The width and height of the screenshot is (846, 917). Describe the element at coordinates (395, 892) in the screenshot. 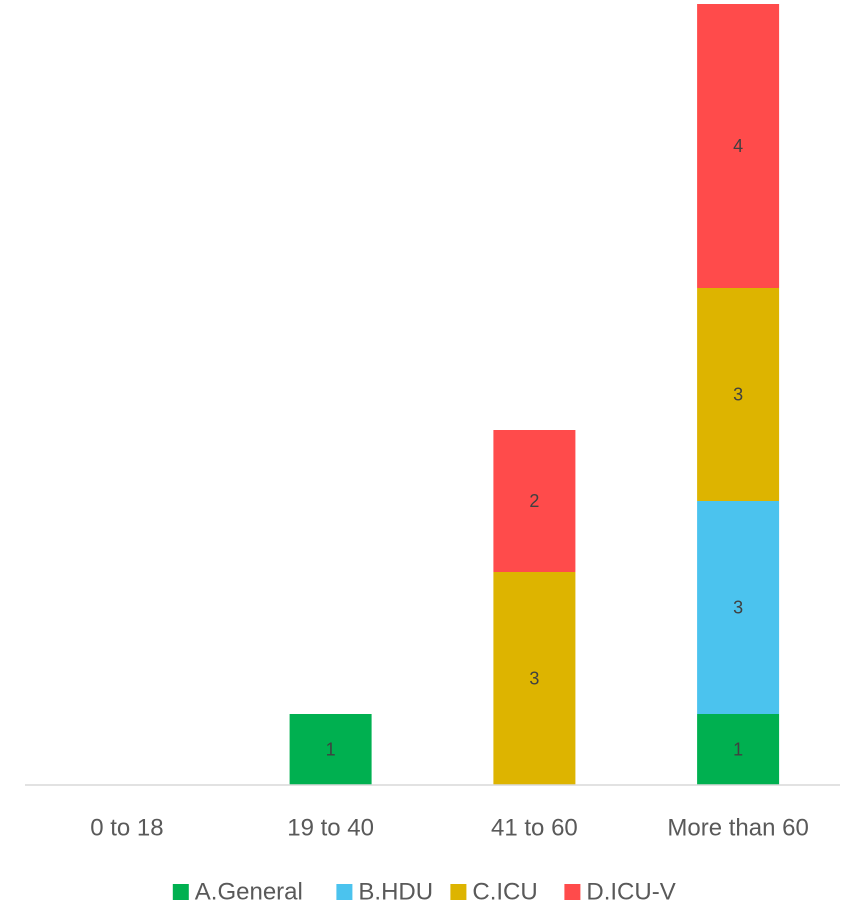

I see `legend-label: B.HDU` at that location.